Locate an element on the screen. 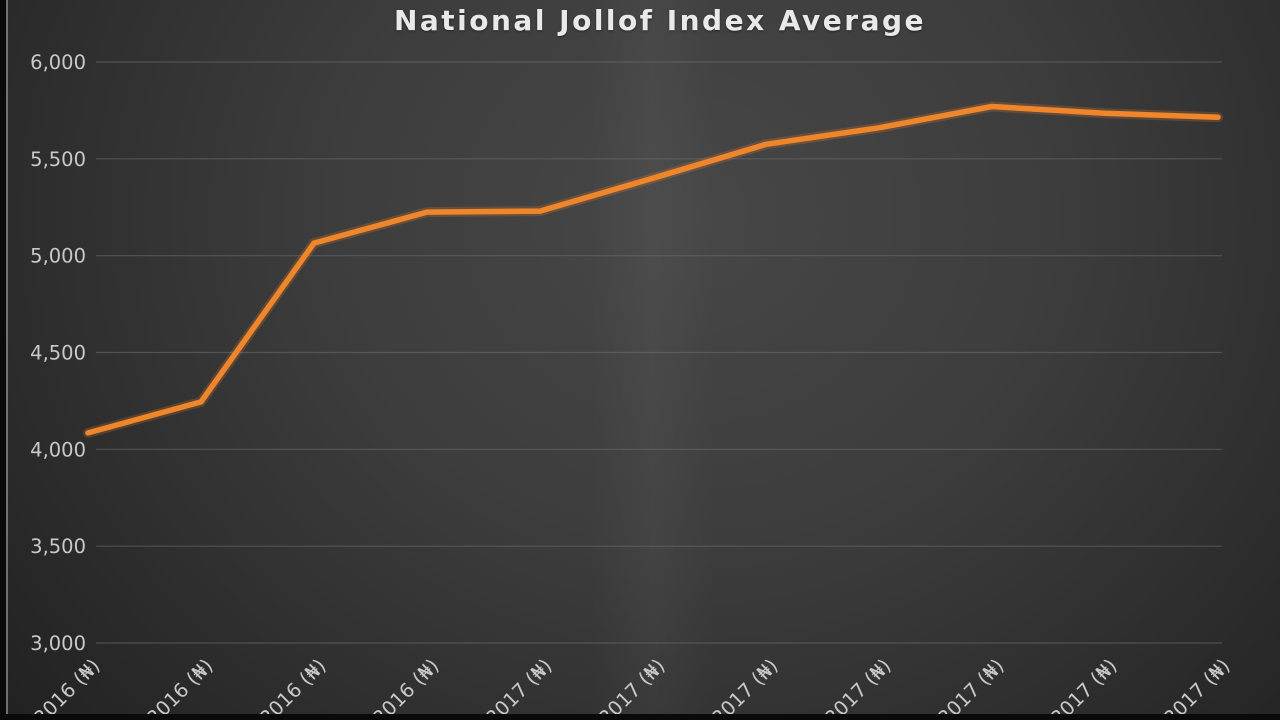 This screenshot has width=1280, height=720. left-frame-line is located at coordinates (7, 360).